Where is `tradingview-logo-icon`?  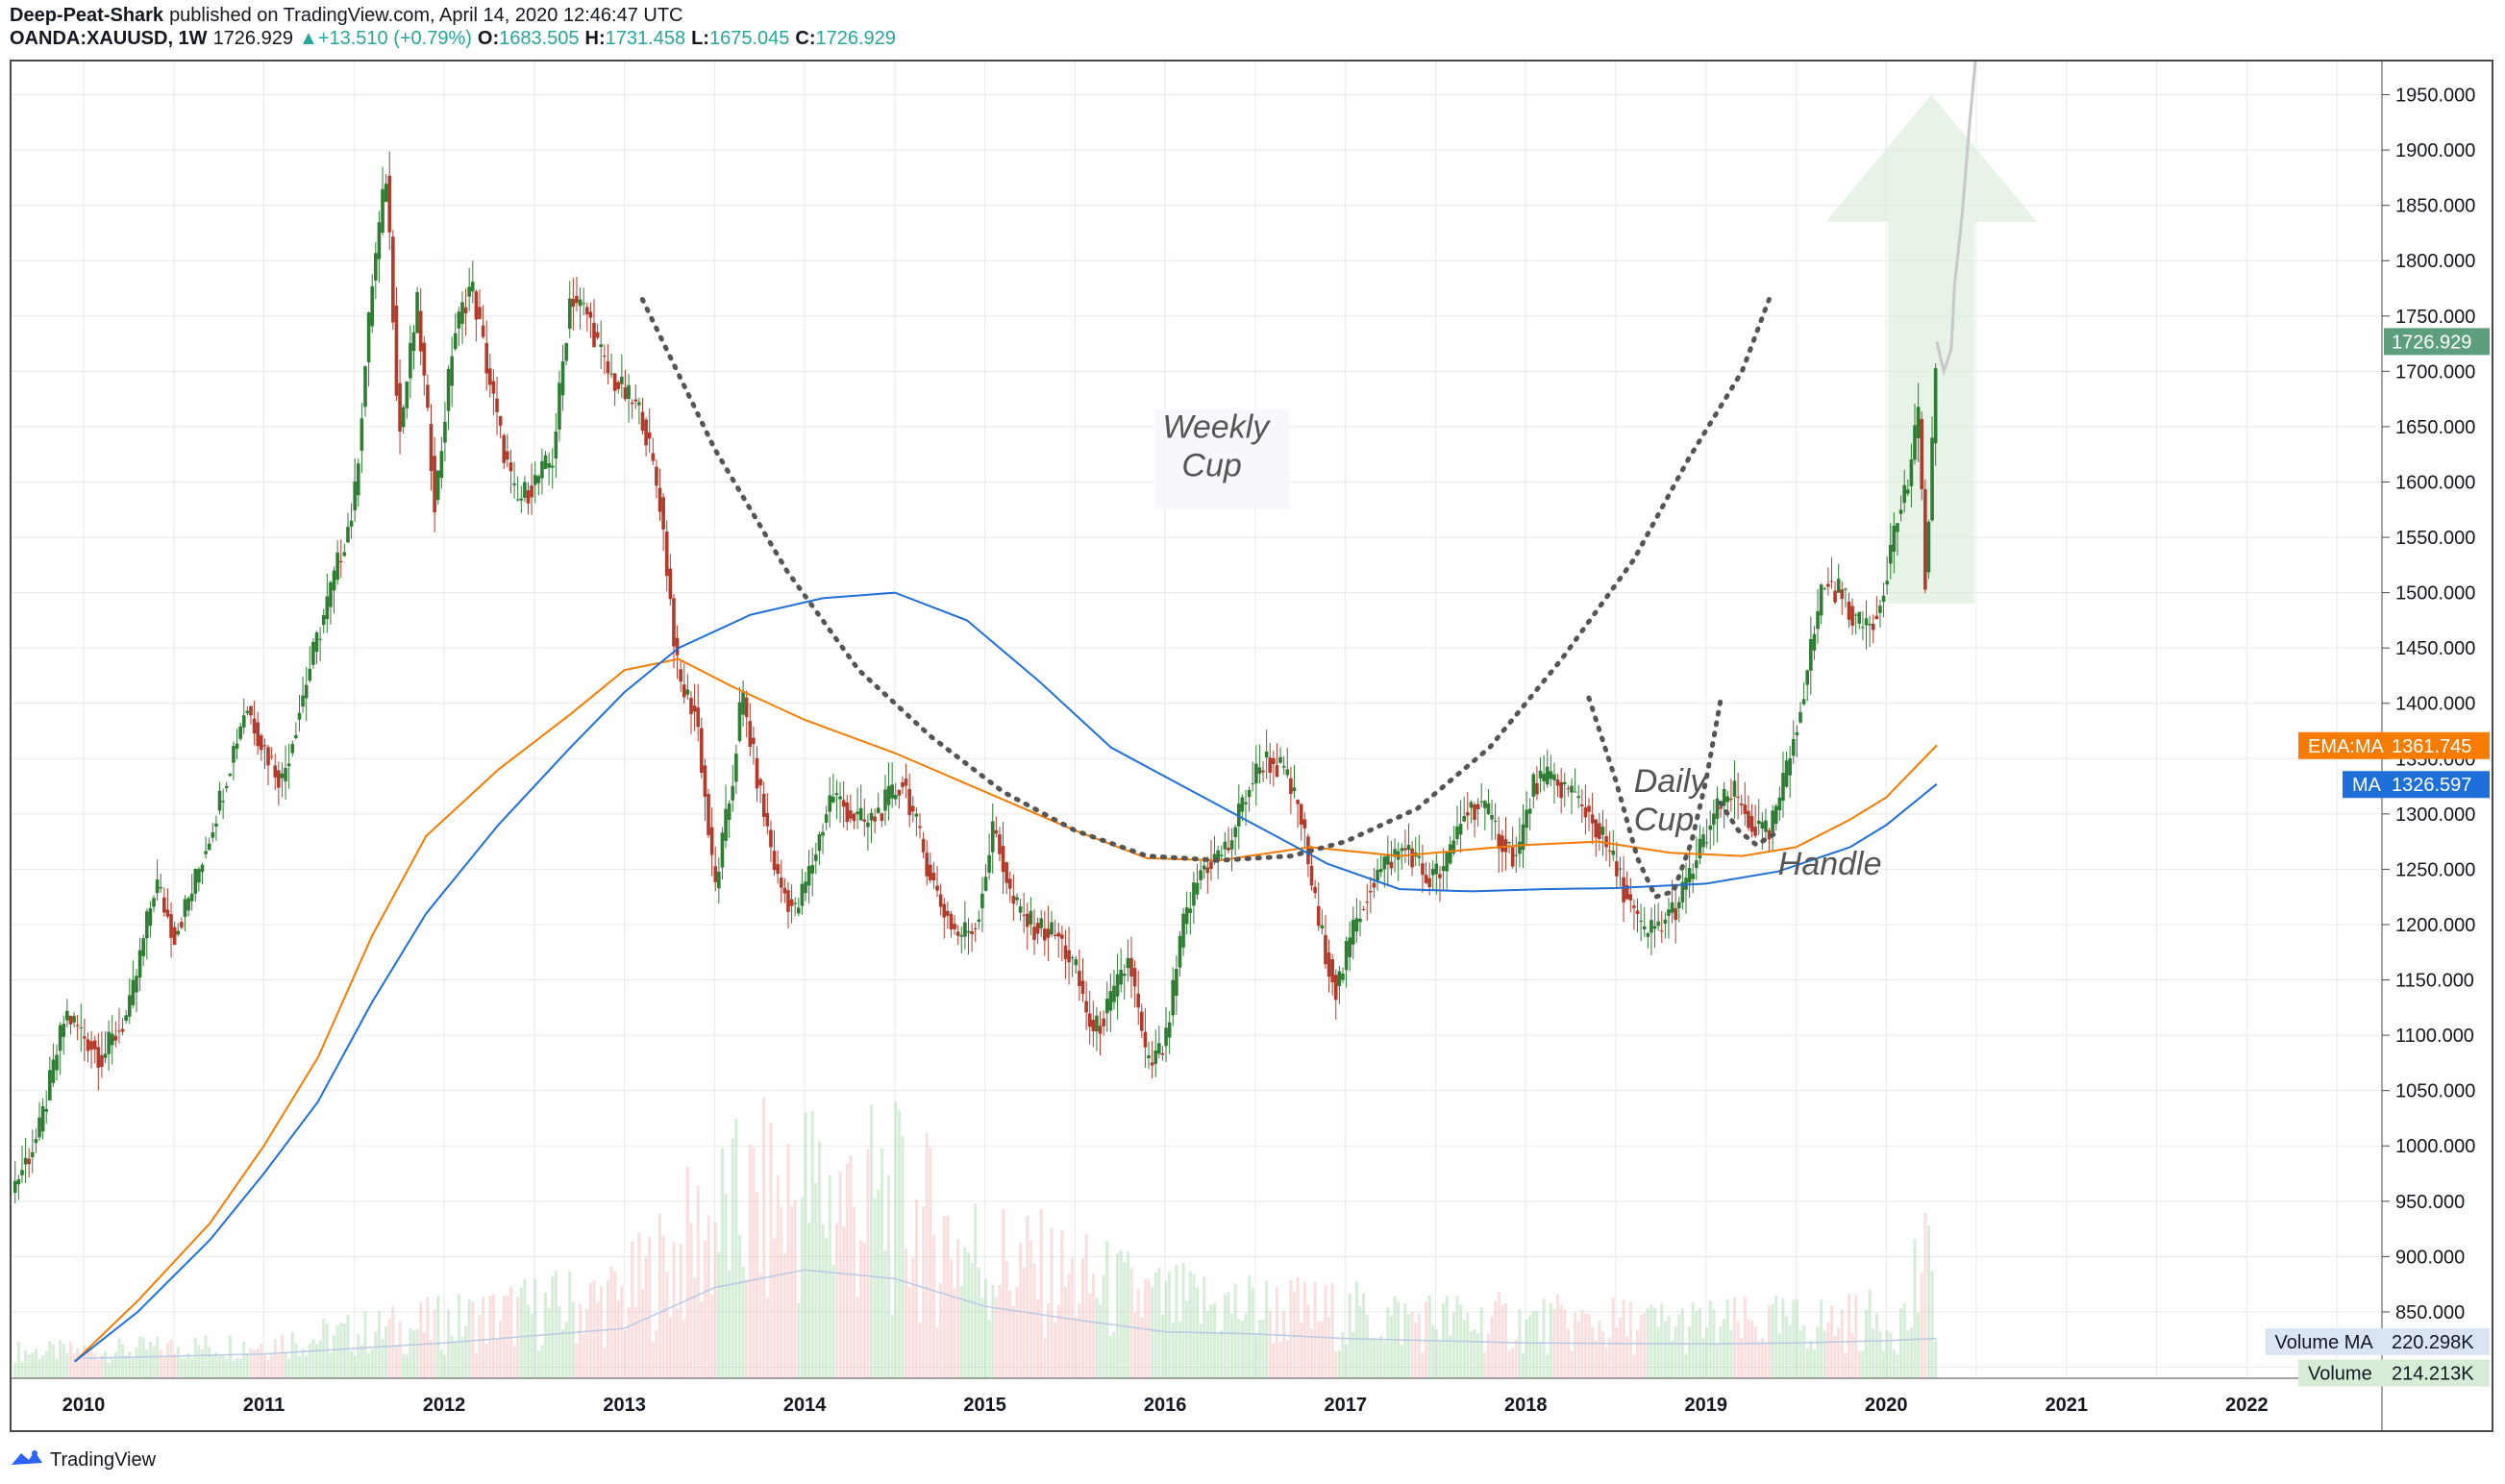
tradingview-logo-icon is located at coordinates (27, 1460).